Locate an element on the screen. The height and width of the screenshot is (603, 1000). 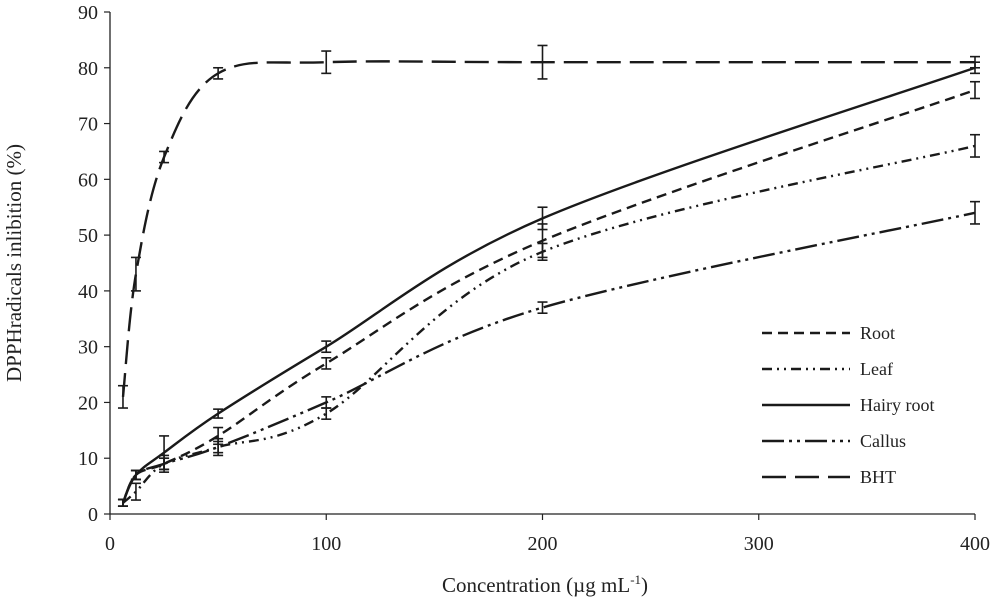
x-tick-label: 0 is located at coordinates (110, 544).